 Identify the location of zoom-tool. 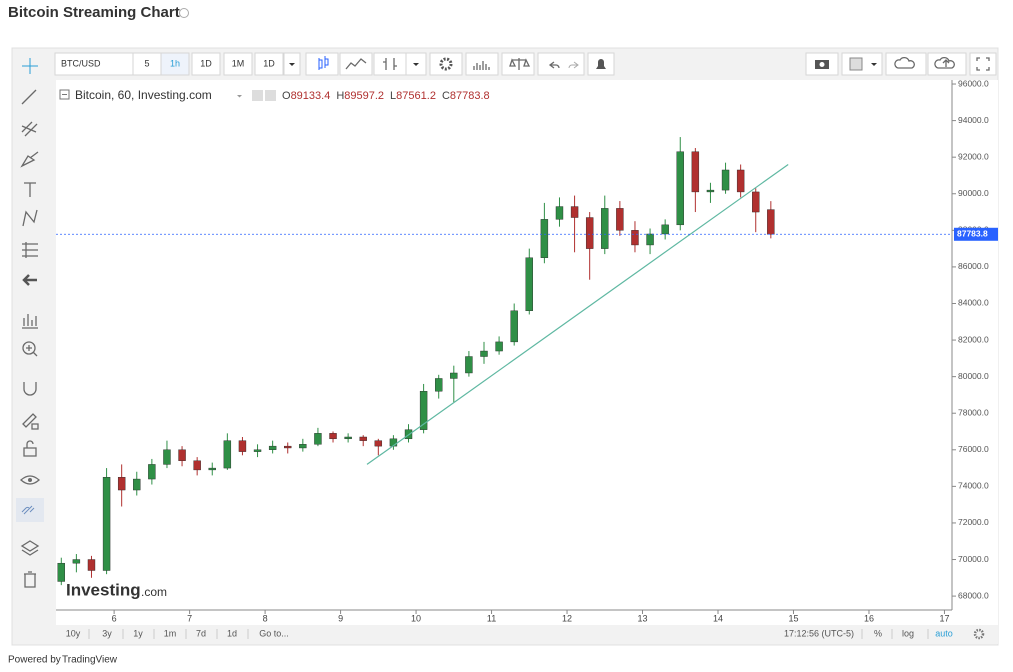
(29, 348).